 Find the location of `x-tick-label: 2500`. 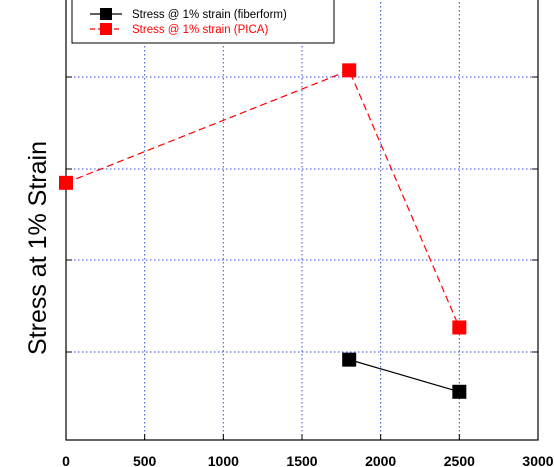

x-tick-label: 2500 is located at coordinates (459, 460).